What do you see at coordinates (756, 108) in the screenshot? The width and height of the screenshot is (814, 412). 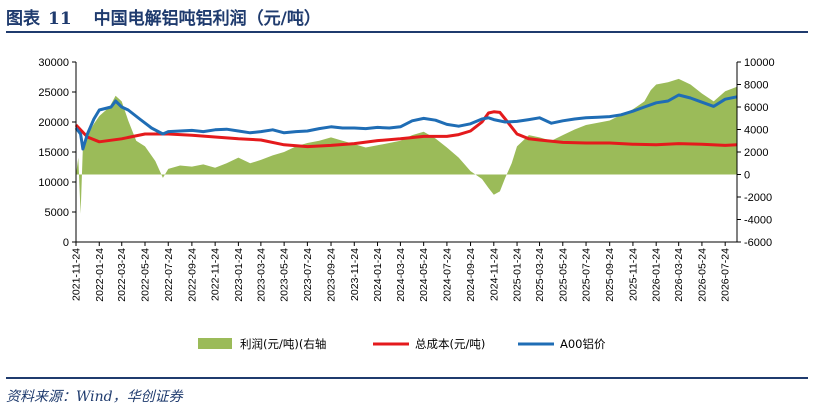 I see `y-right-tick-label: 6000` at bounding box center [756, 108].